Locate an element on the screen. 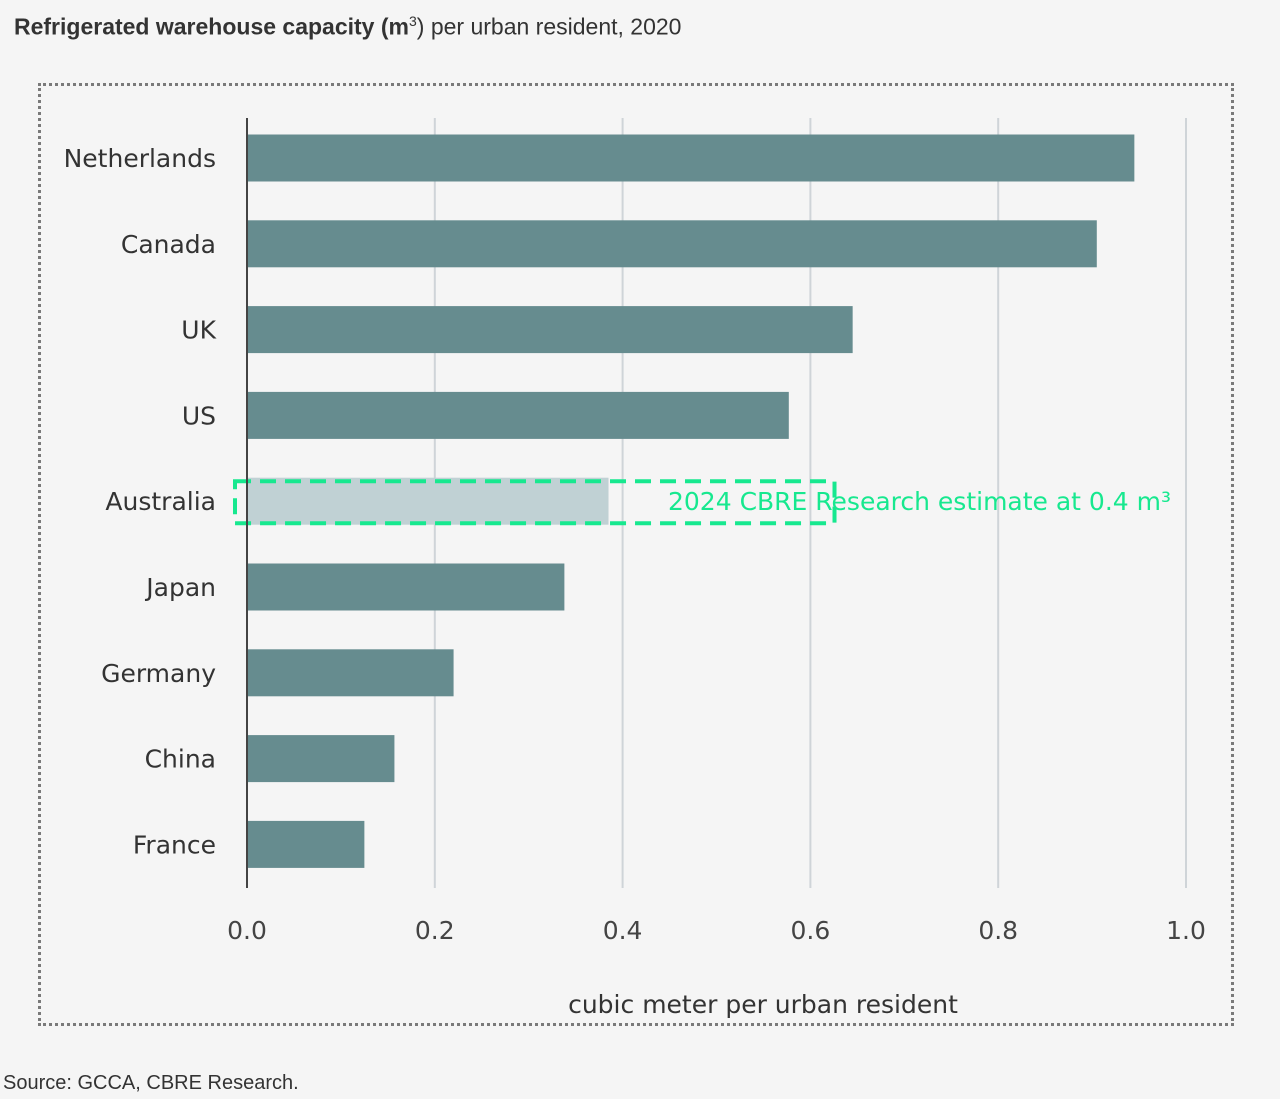 The image size is (1280, 1099). x-axis-title: cubic meter per urban resident is located at coordinates (763, 1004).